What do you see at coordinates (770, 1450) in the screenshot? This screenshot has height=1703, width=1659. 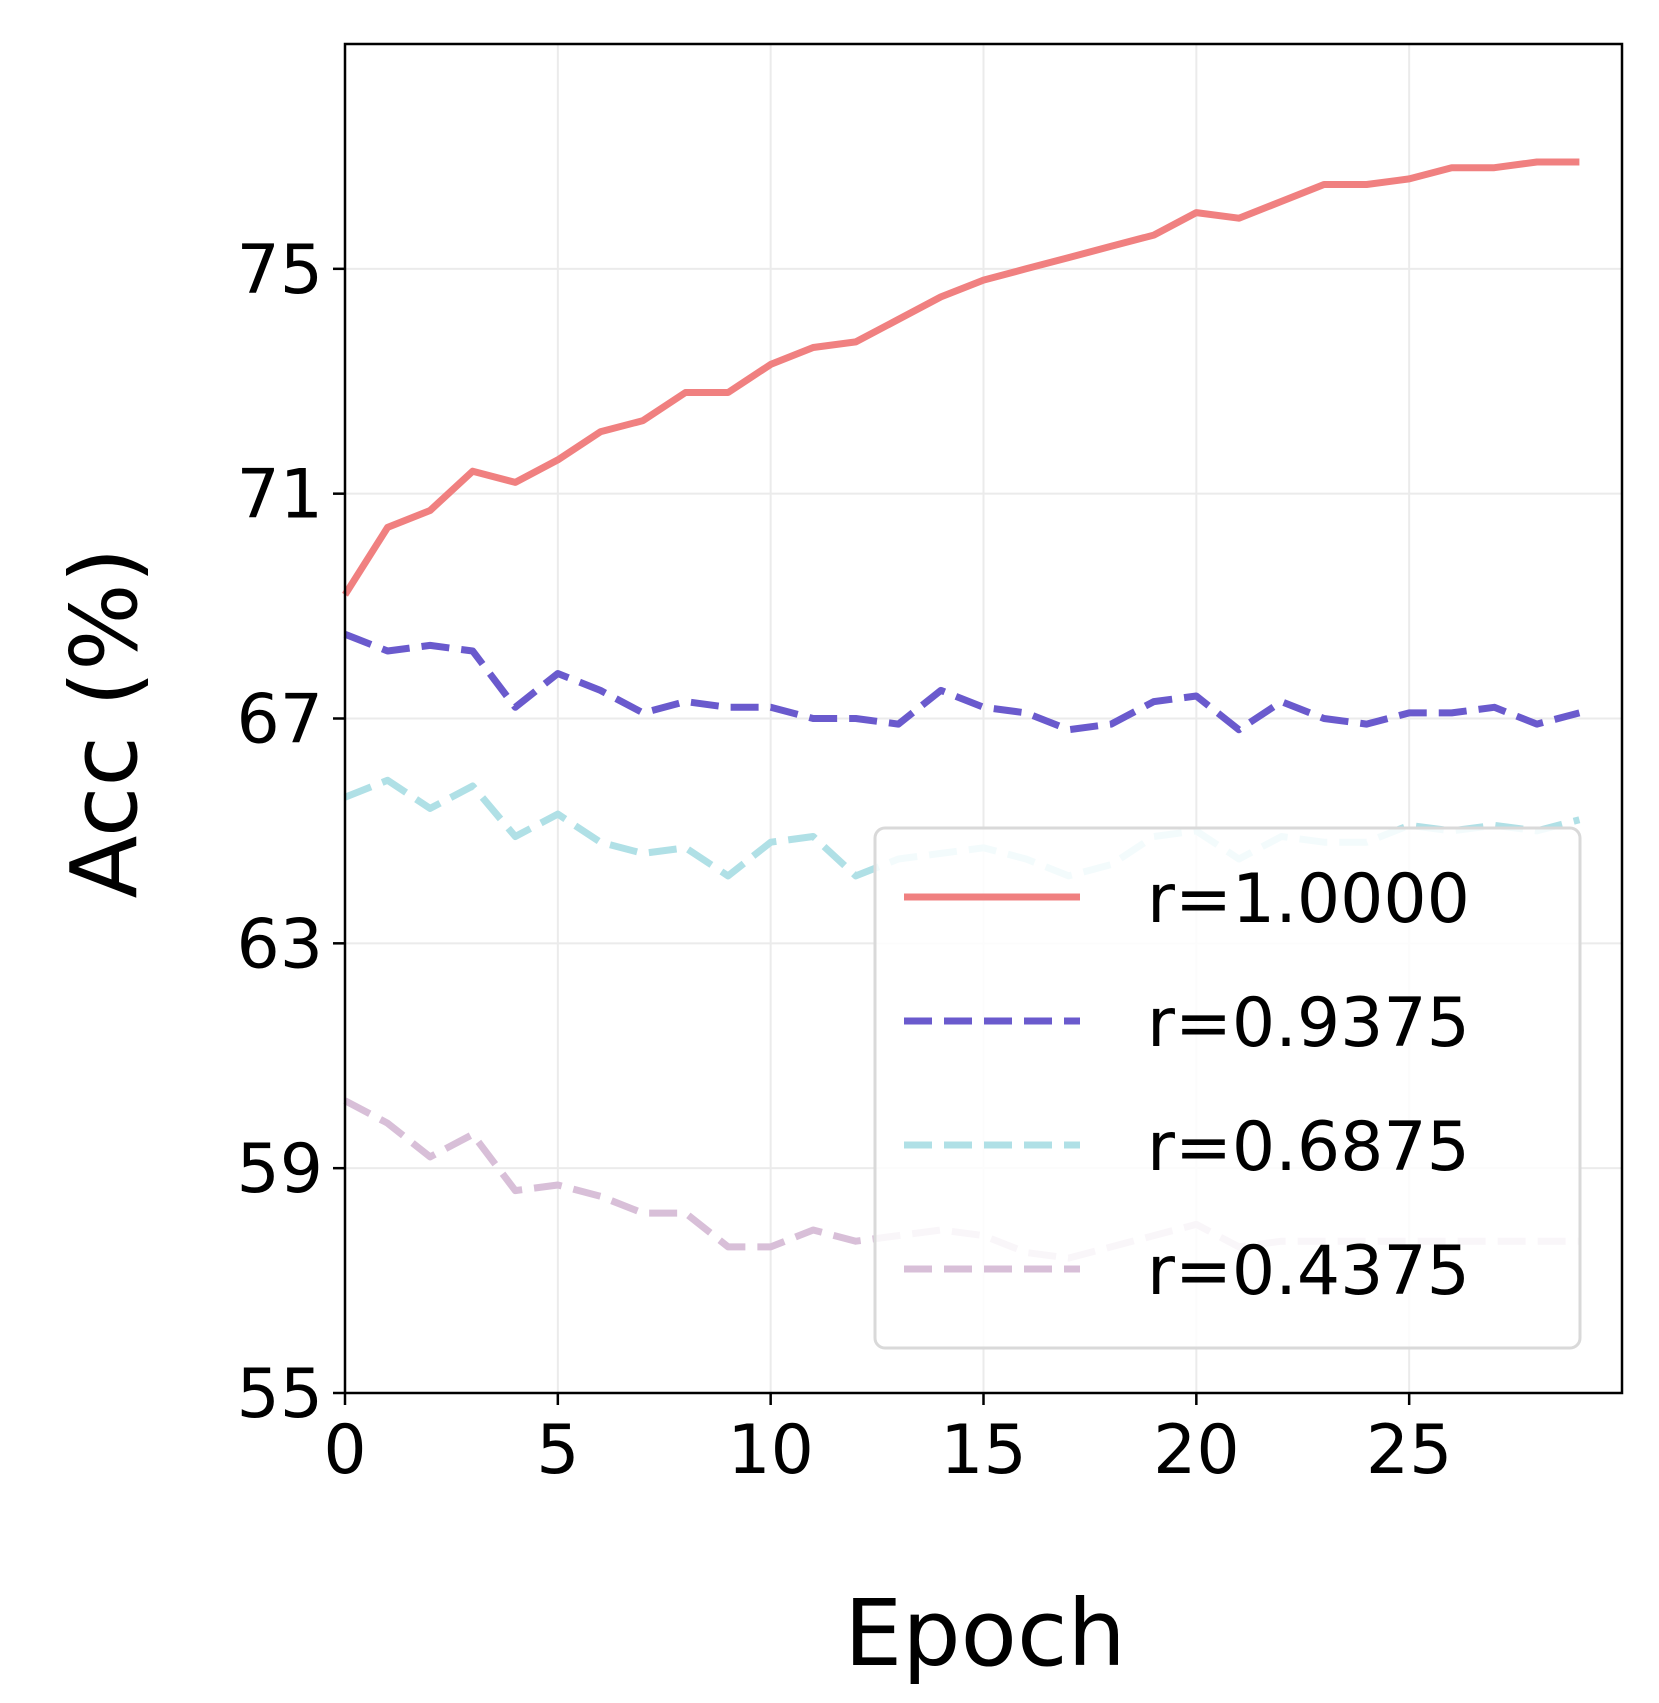 I see `x-tick-label: 10` at bounding box center [770, 1450].